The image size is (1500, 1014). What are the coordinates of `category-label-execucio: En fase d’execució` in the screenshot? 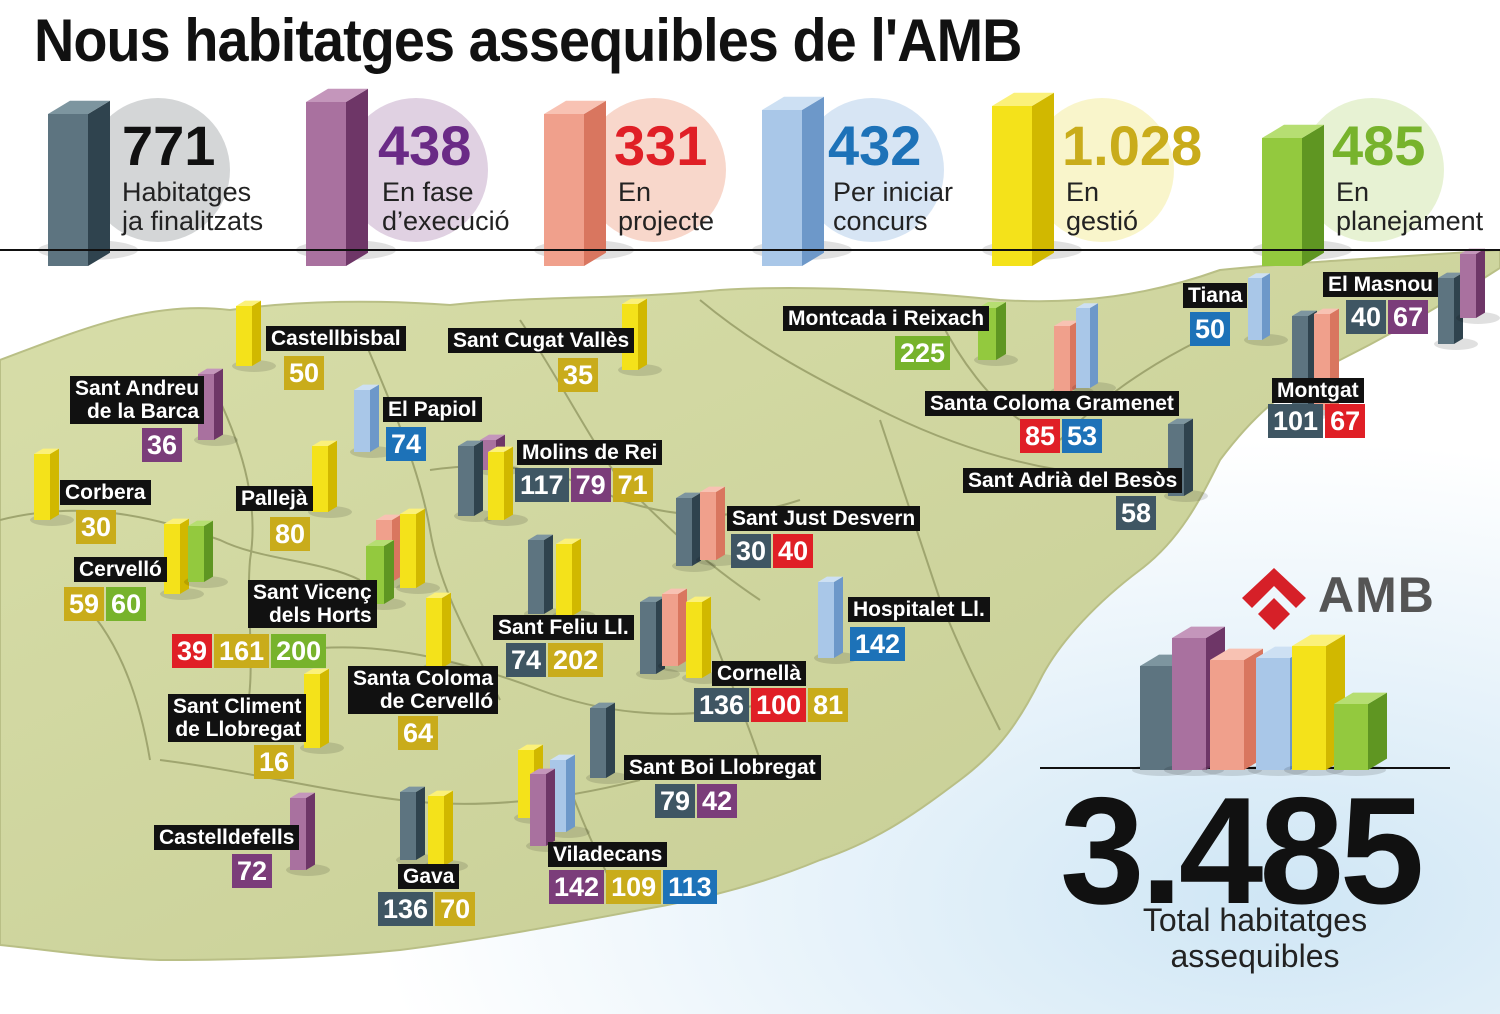 It's located at (446, 207).